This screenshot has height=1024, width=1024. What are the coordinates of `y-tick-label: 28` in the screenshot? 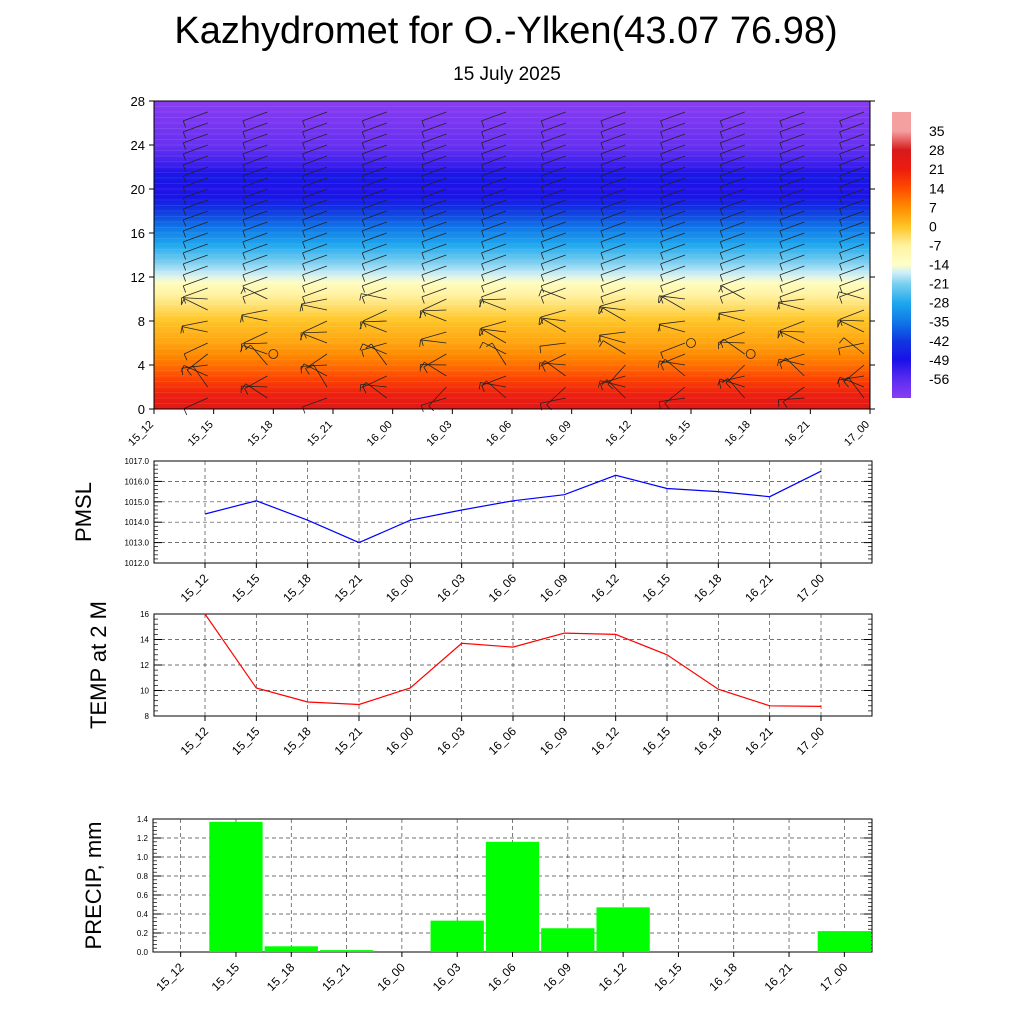 It's located at (138, 101).